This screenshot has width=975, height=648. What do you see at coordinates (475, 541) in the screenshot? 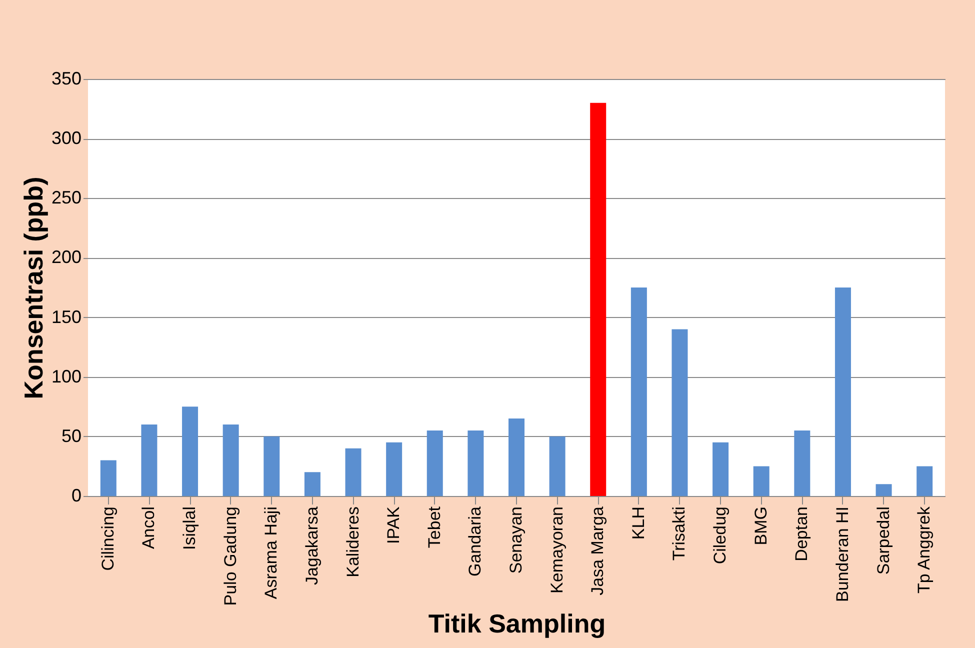
I see `x-tick-label: Gandaria` at bounding box center [475, 541].